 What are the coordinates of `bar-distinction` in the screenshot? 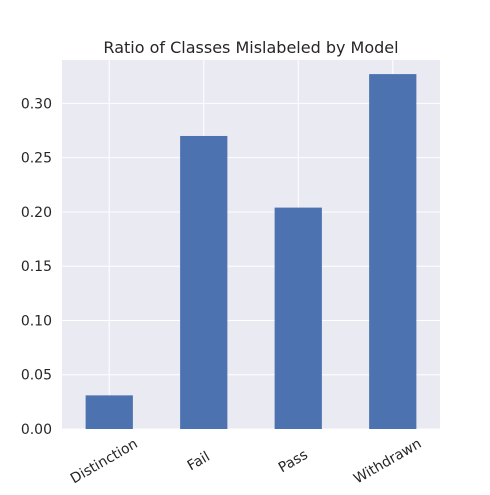 It's located at (109, 412).